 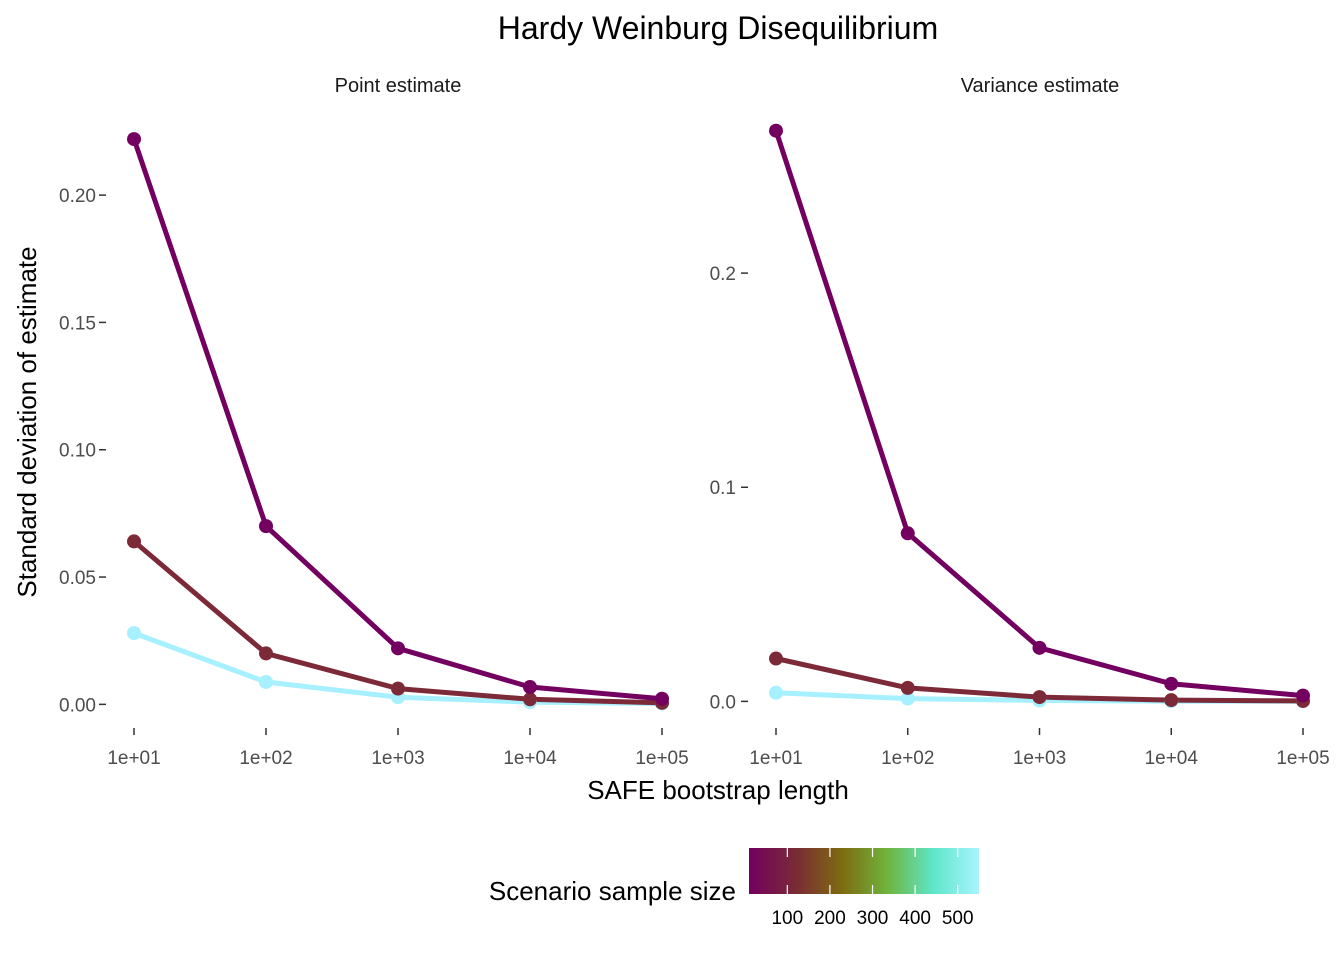 I want to click on color-legend: Scenario sample size 100 200 300 400 500, so click(x=734, y=888).